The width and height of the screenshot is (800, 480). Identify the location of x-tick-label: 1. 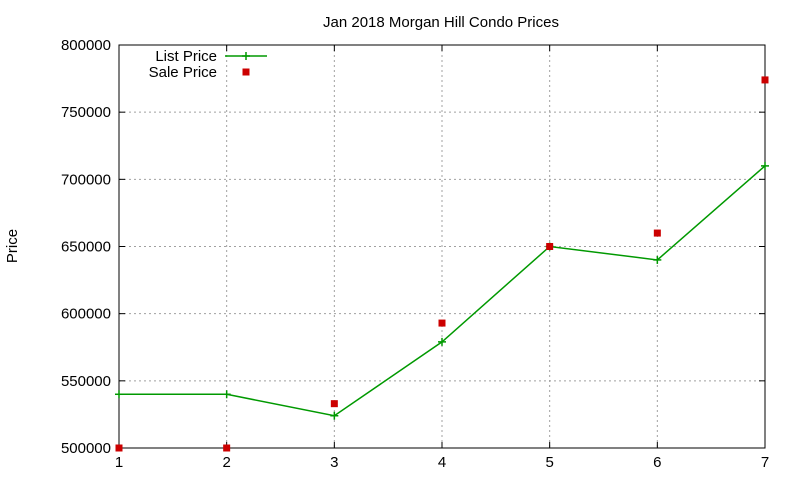
(119, 462).